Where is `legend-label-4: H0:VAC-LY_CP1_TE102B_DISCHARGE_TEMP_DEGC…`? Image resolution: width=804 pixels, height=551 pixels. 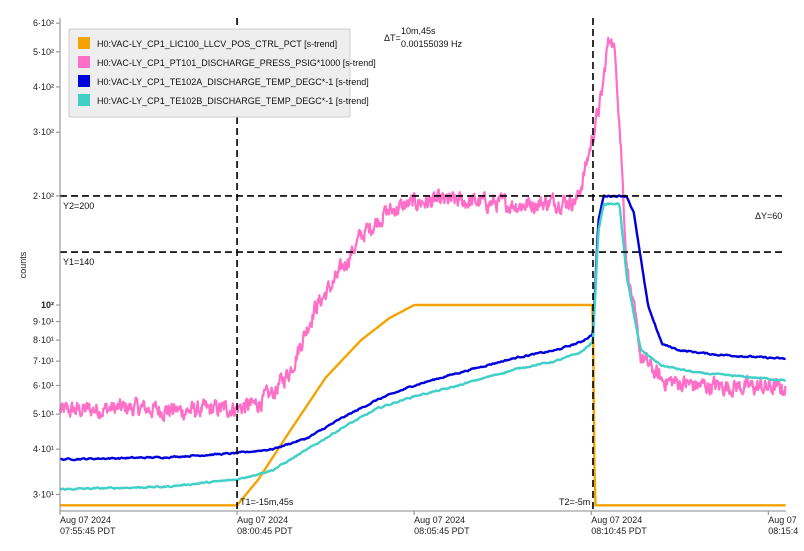 legend-label-4: H0:VAC-LY_CP1_TE102B_DISCHARGE_TEMP_DEGC… is located at coordinates (233, 101).